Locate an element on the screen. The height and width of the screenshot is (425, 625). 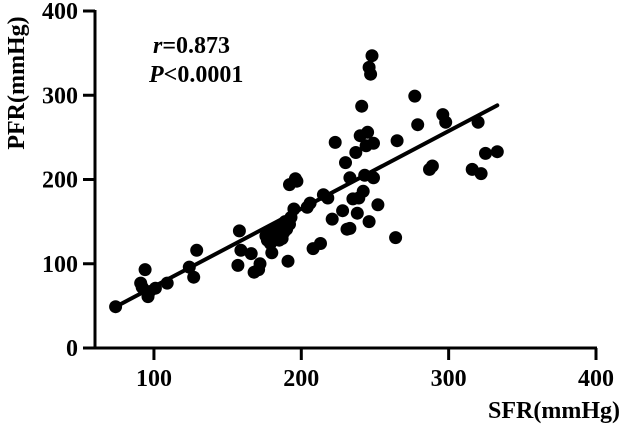
y-tick-label: 0 is located at coordinates (72, 349).